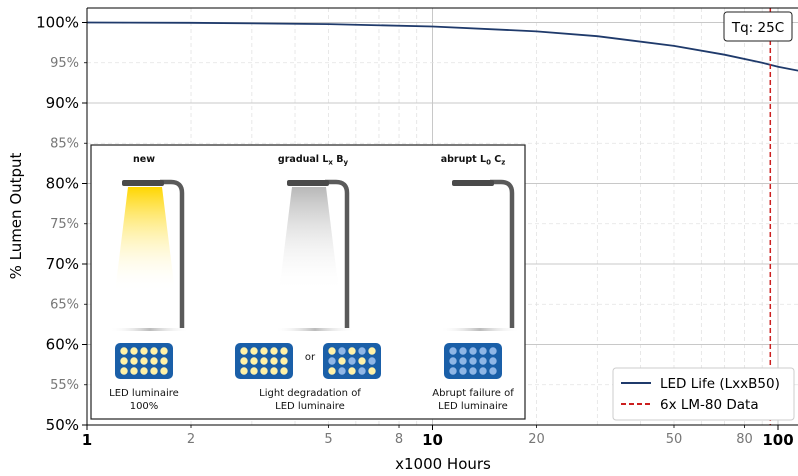  I want to click on y-tick-label-minor: 75%, so click(64, 224).